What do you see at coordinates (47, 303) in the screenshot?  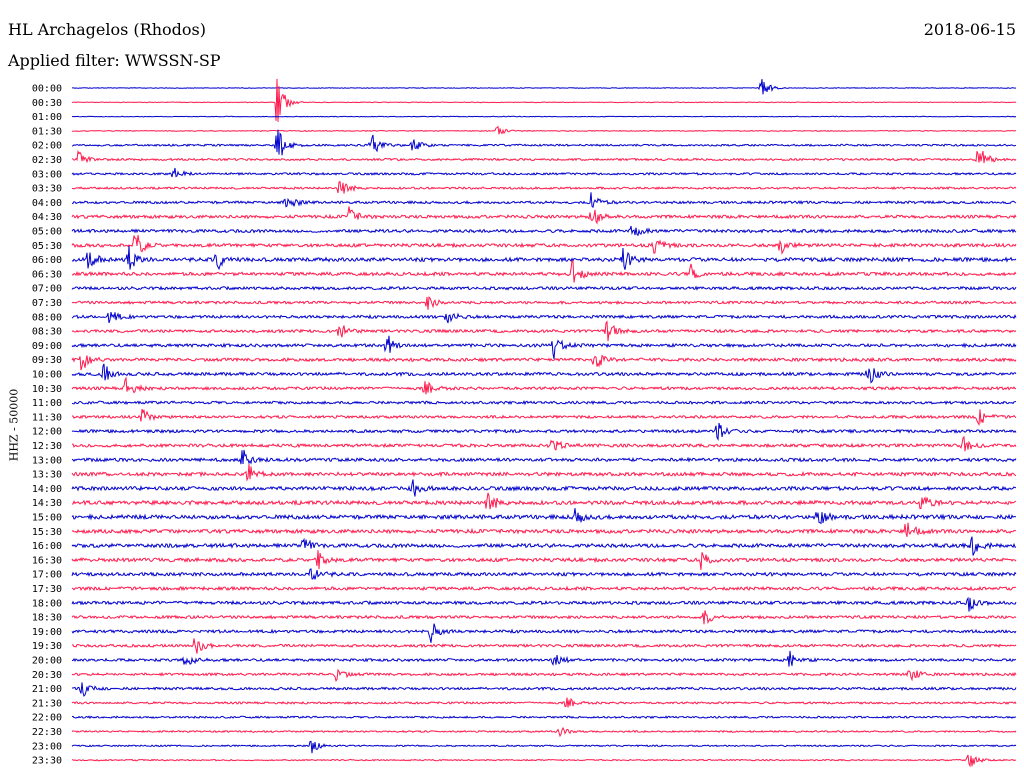 I see `row-label: 07:30` at bounding box center [47, 303].